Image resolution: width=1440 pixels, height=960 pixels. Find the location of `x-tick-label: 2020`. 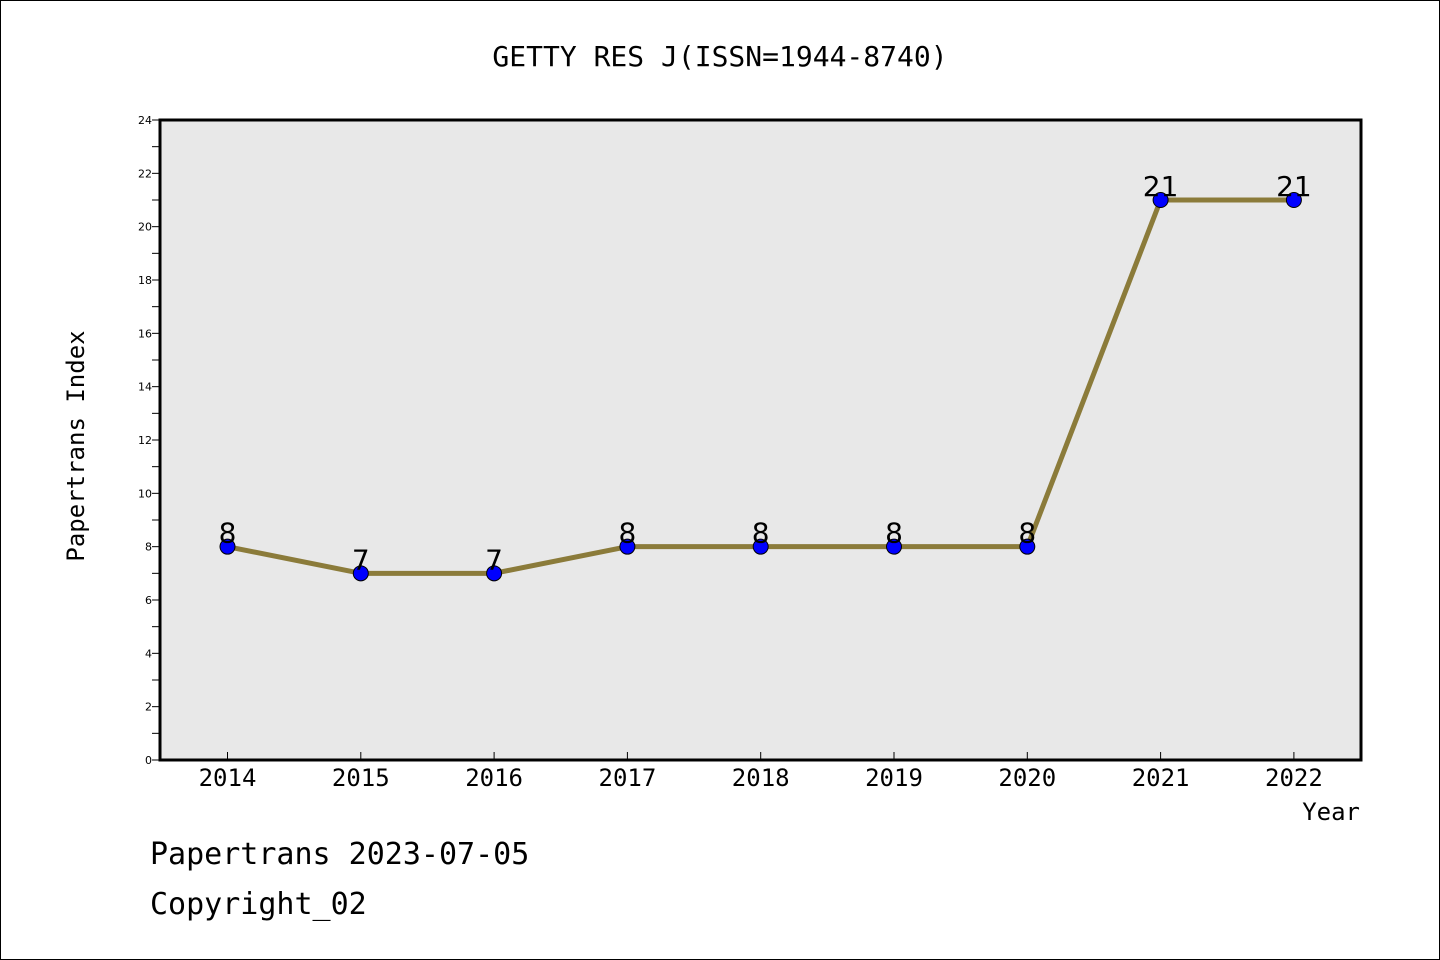

x-tick-label: 2020 is located at coordinates (1027, 778).